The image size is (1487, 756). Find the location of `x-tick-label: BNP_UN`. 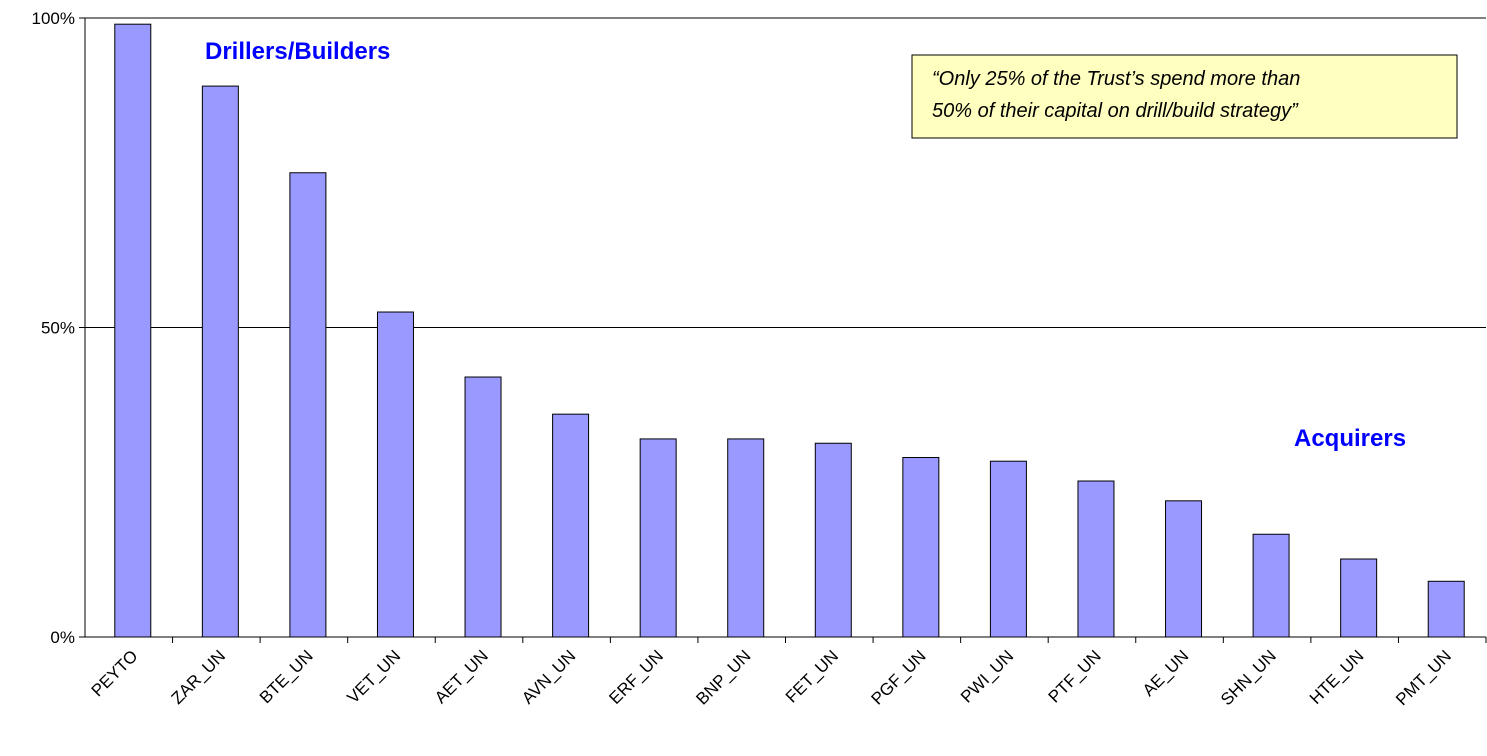

x-tick-label: BNP_UN is located at coordinates (723, 677).